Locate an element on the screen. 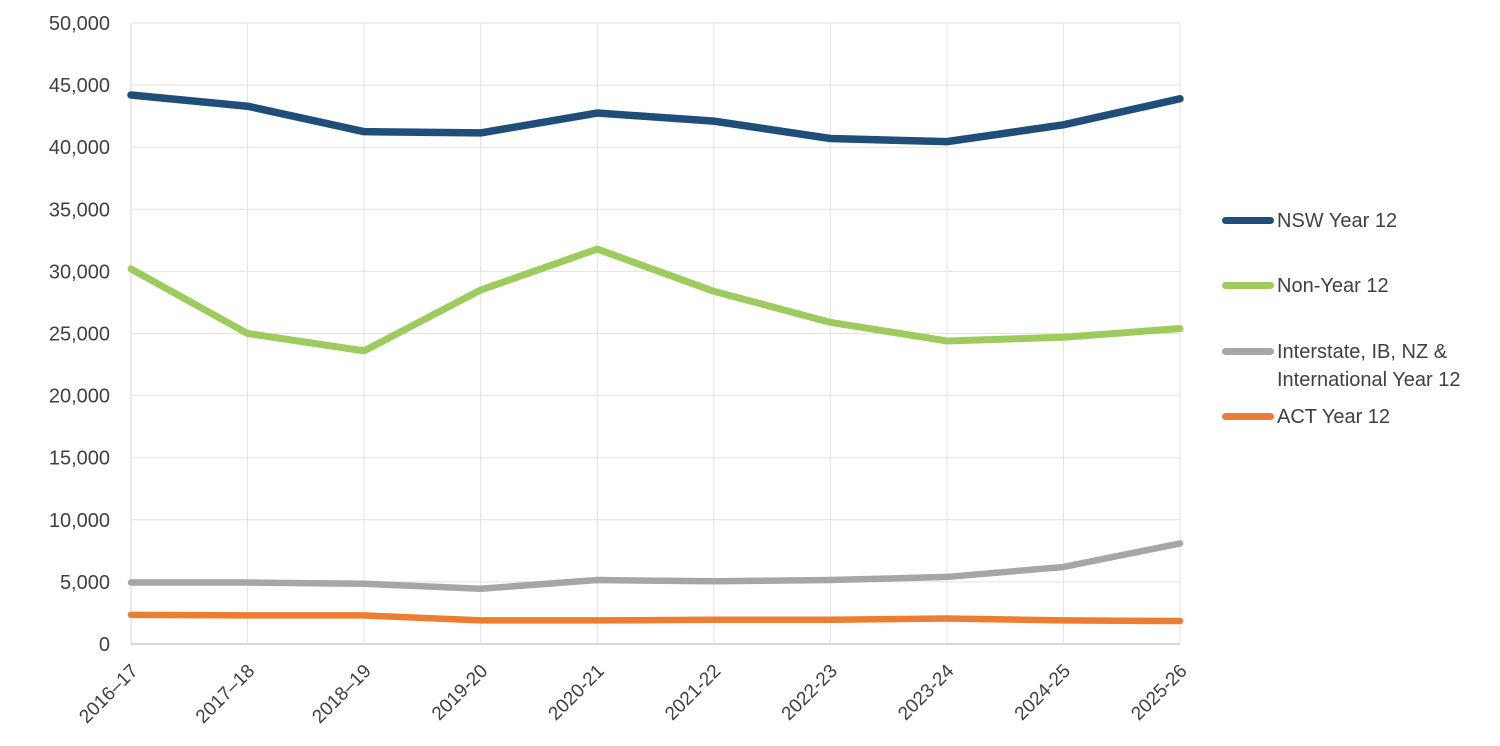 The width and height of the screenshot is (1500, 746). legend-label-nsw-year-12: NSW Year 12 is located at coordinates (1337, 221).